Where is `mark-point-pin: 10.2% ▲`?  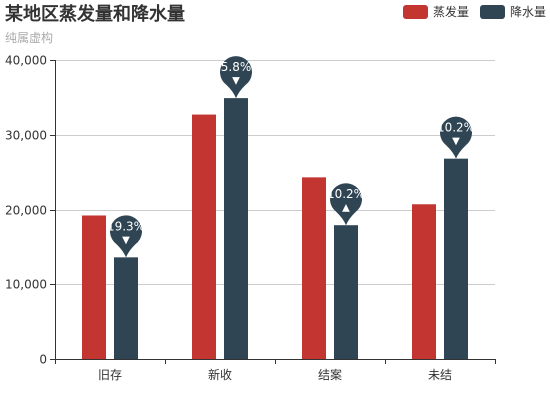 mark-point-pin: 10.2% ▲ is located at coordinates (346, 204).